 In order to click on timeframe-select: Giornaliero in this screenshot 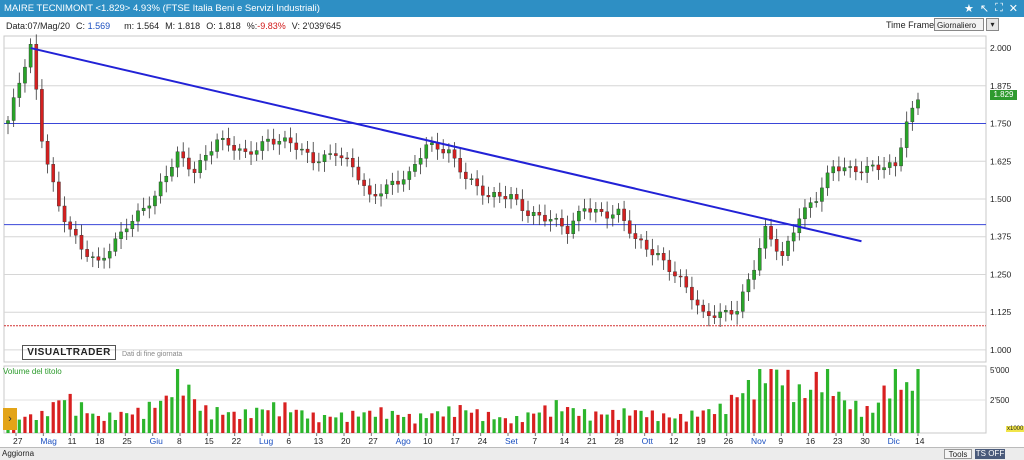, I will do `click(959, 24)`.